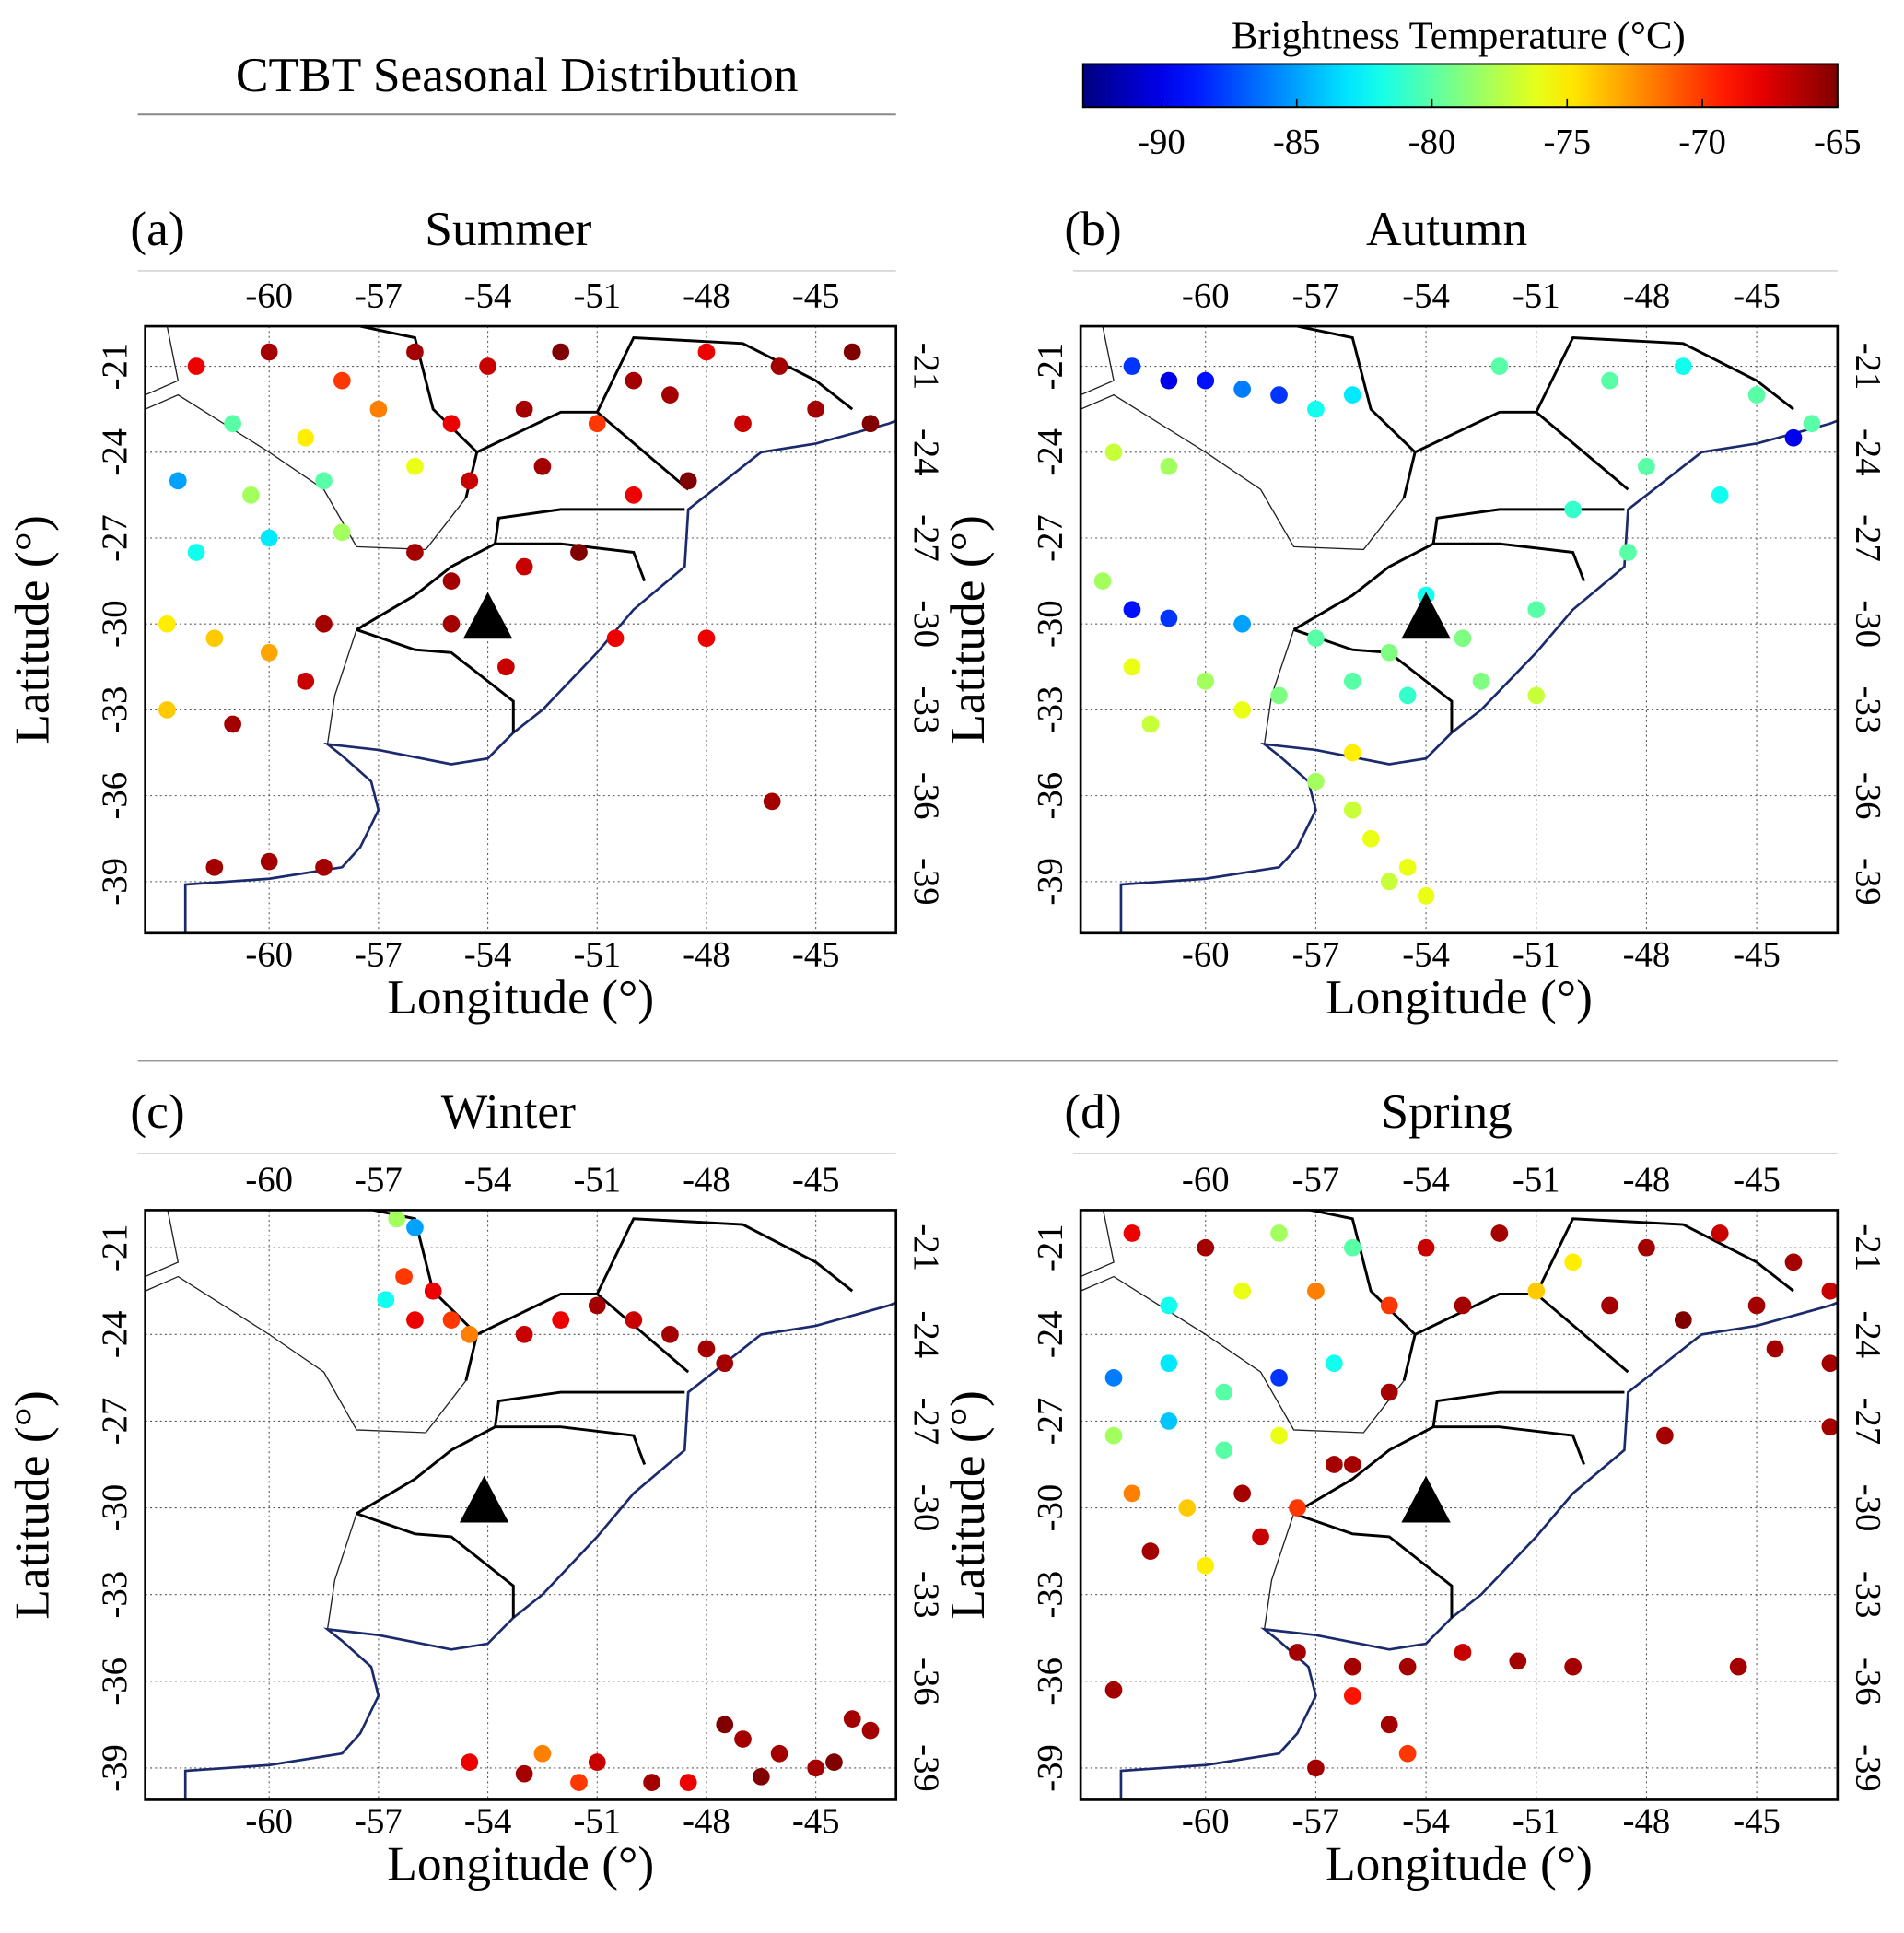 The image size is (1904, 1933). Describe the element at coordinates (1471, 1500) in the screenshot. I see `points` at that location.